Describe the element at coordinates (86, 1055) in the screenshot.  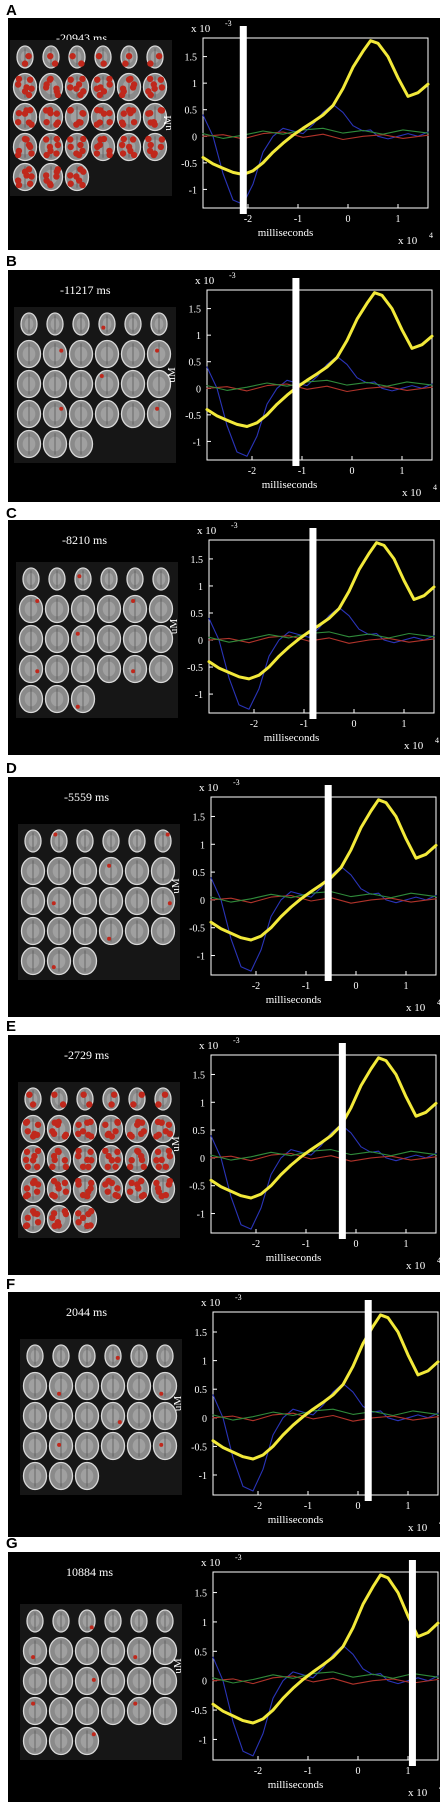
I see `time-label: -2729 ms` at that location.